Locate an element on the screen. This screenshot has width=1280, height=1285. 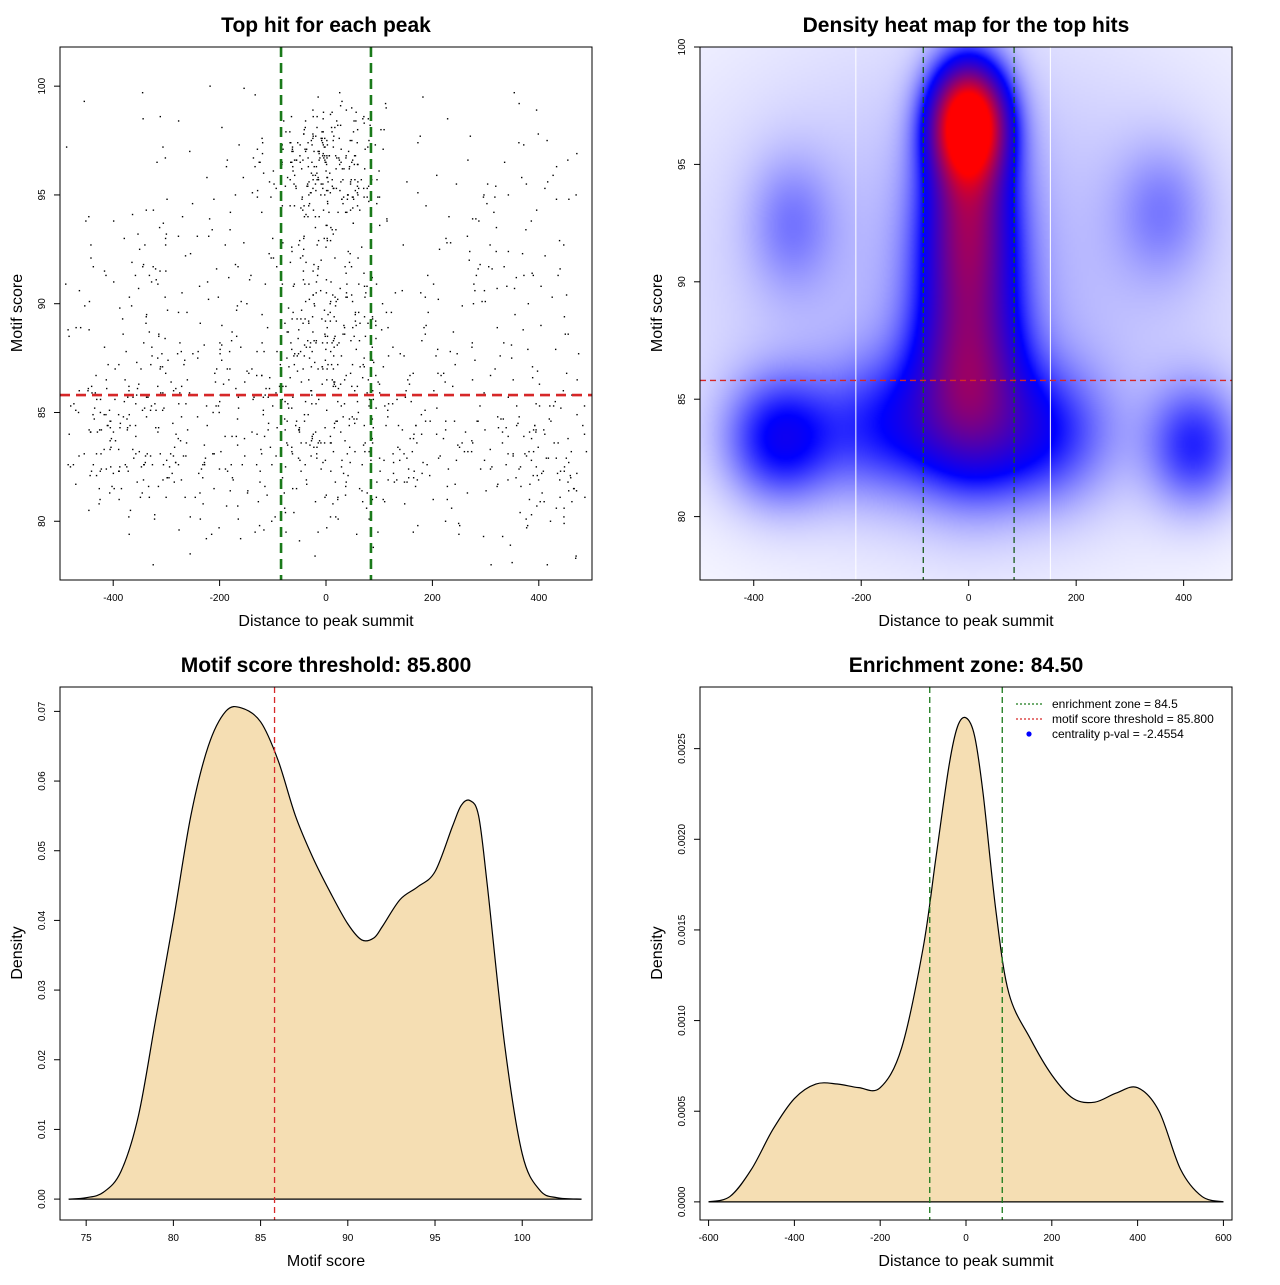
legend-label-enrichment: enrichment zone = 84.5 is located at coordinates (1115, 704).